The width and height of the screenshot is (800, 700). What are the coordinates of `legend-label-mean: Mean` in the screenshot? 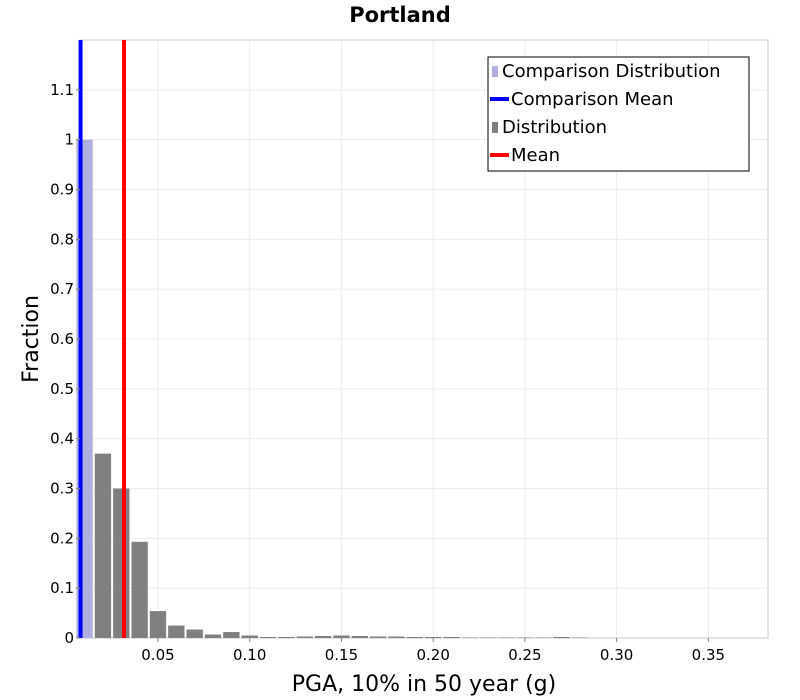 It's located at (535, 155).